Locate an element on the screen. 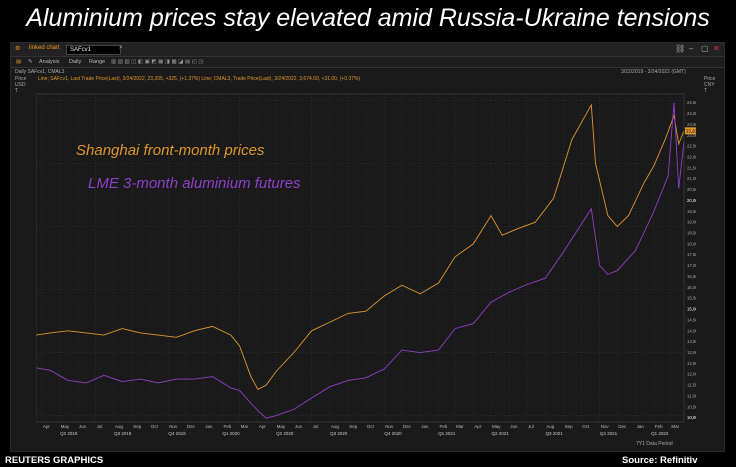  x-quarter-label: Q2 2020 is located at coordinates (285, 433).